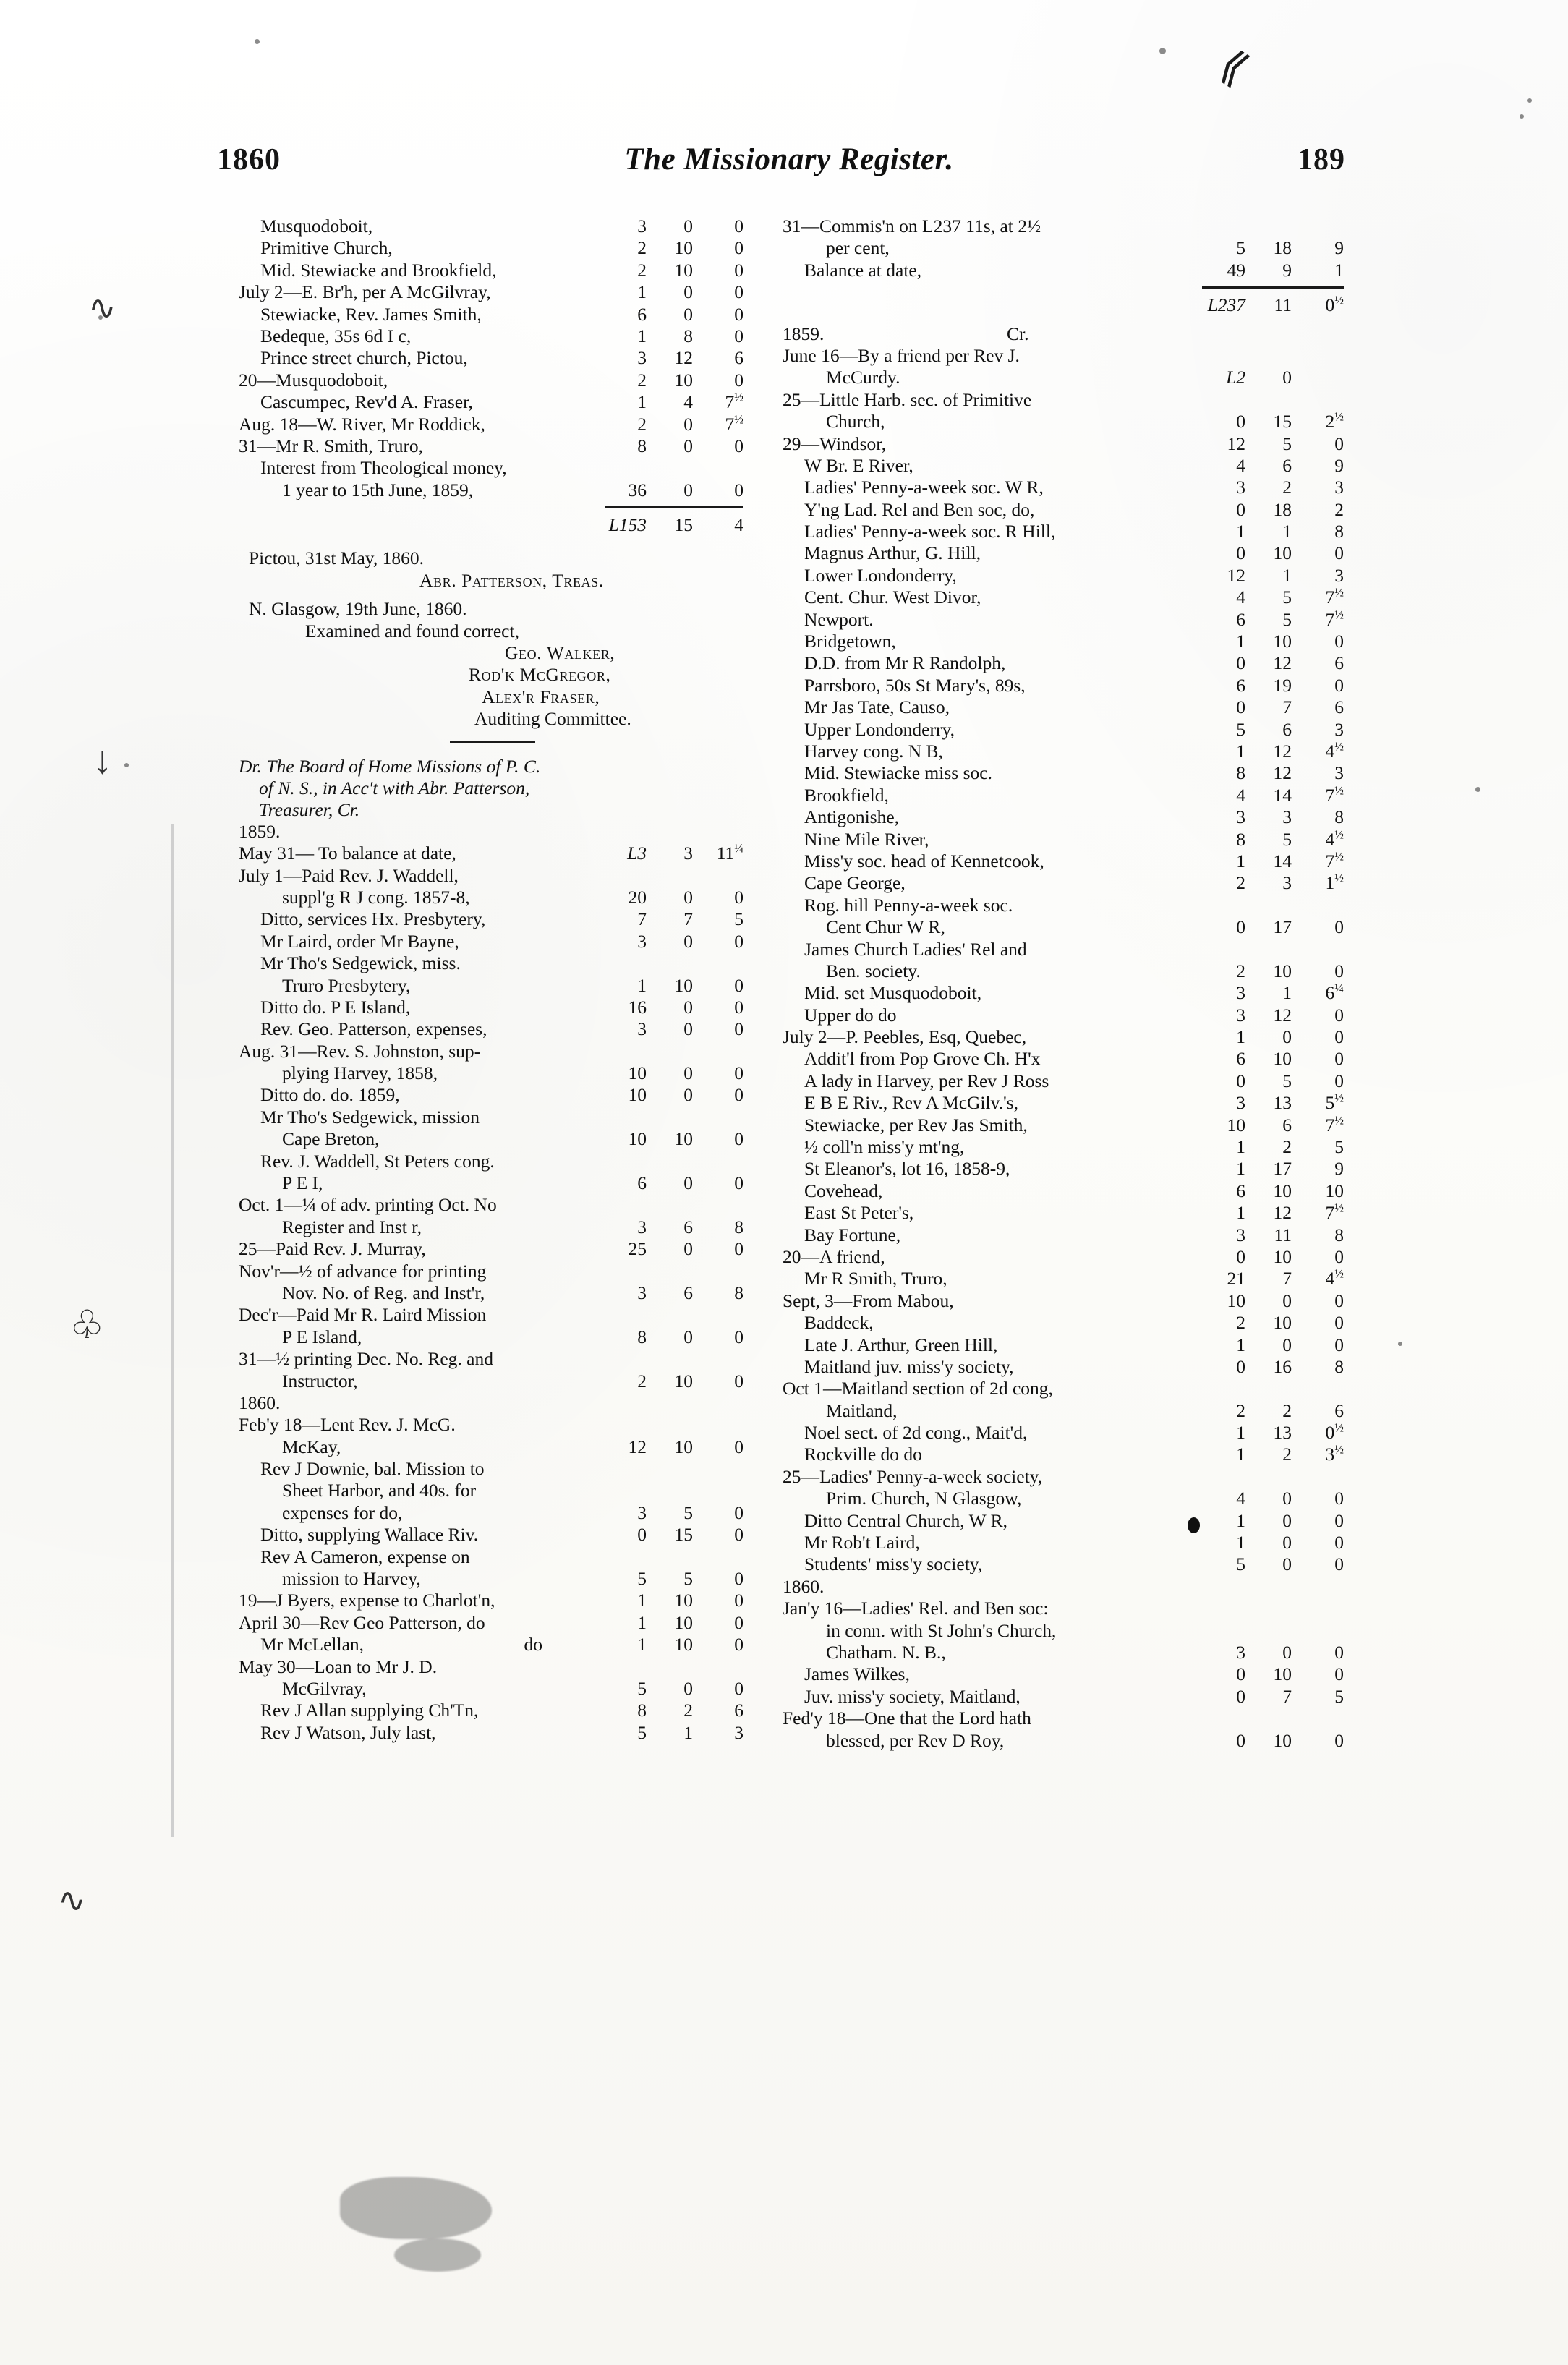  I want to click on total-rule, so click(499, 507).